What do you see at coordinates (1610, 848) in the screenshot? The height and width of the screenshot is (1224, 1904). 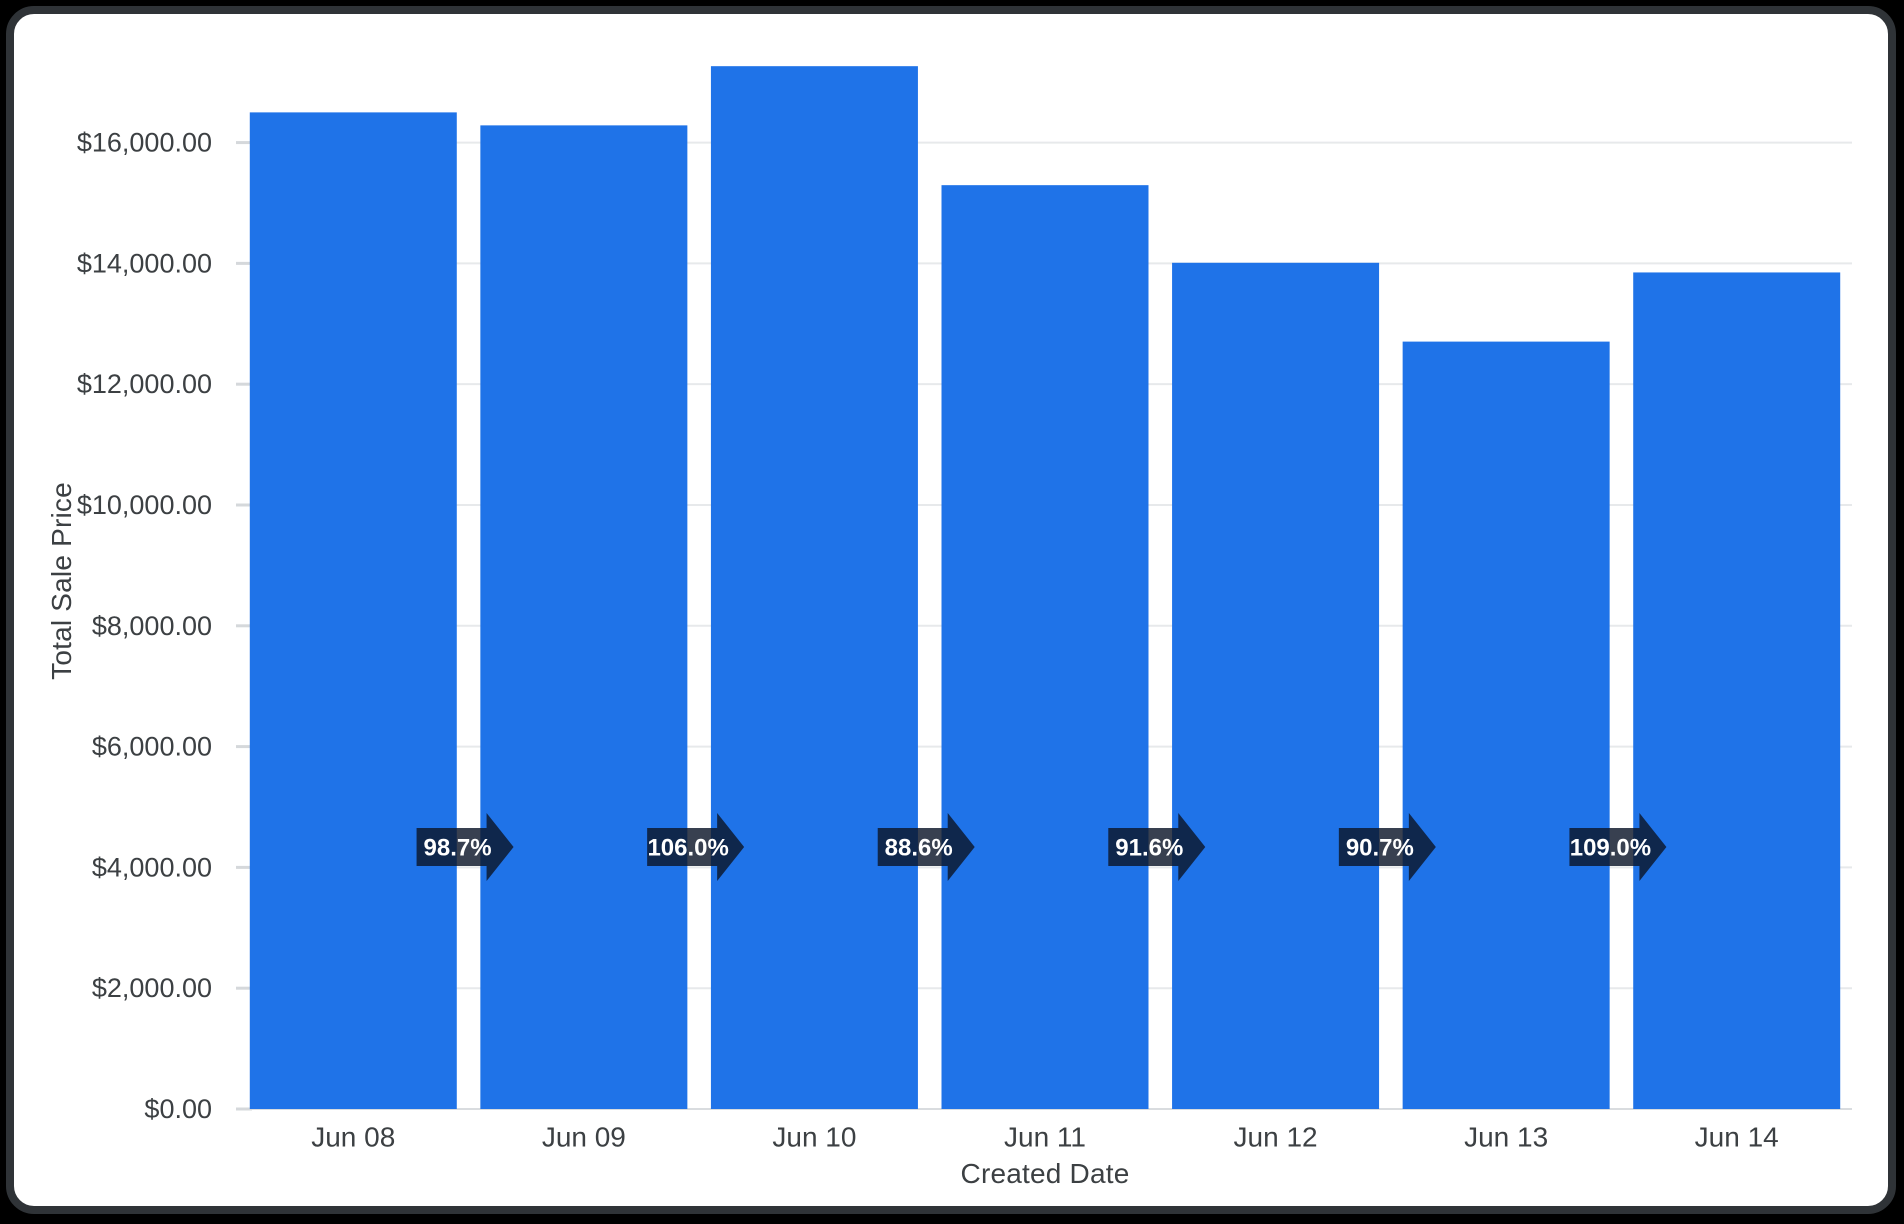 I see `percent-change-label: 109.0%` at bounding box center [1610, 848].